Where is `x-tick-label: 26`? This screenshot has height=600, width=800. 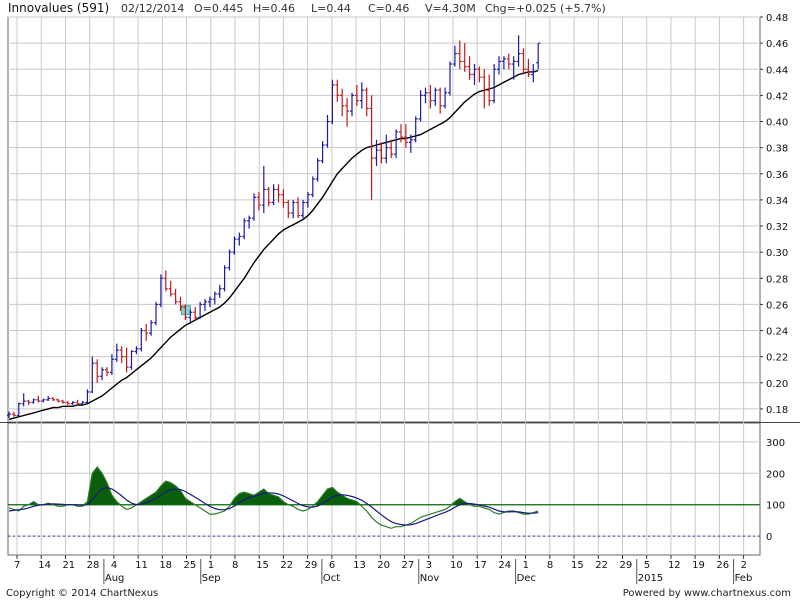 x-tick-label: 26 is located at coordinates (722, 565).